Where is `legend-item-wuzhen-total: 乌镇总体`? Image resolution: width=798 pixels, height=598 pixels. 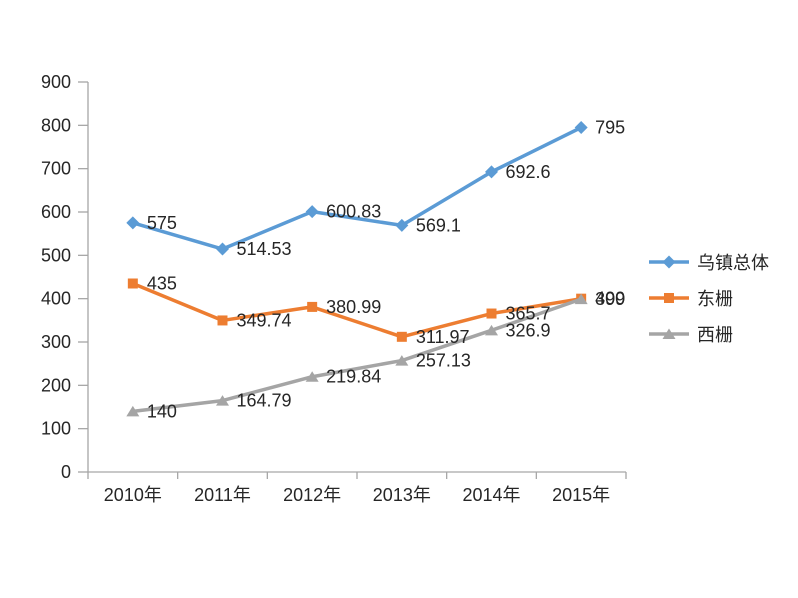 legend-item-wuzhen-total: 乌镇总体 is located at coordinates (708, 262).